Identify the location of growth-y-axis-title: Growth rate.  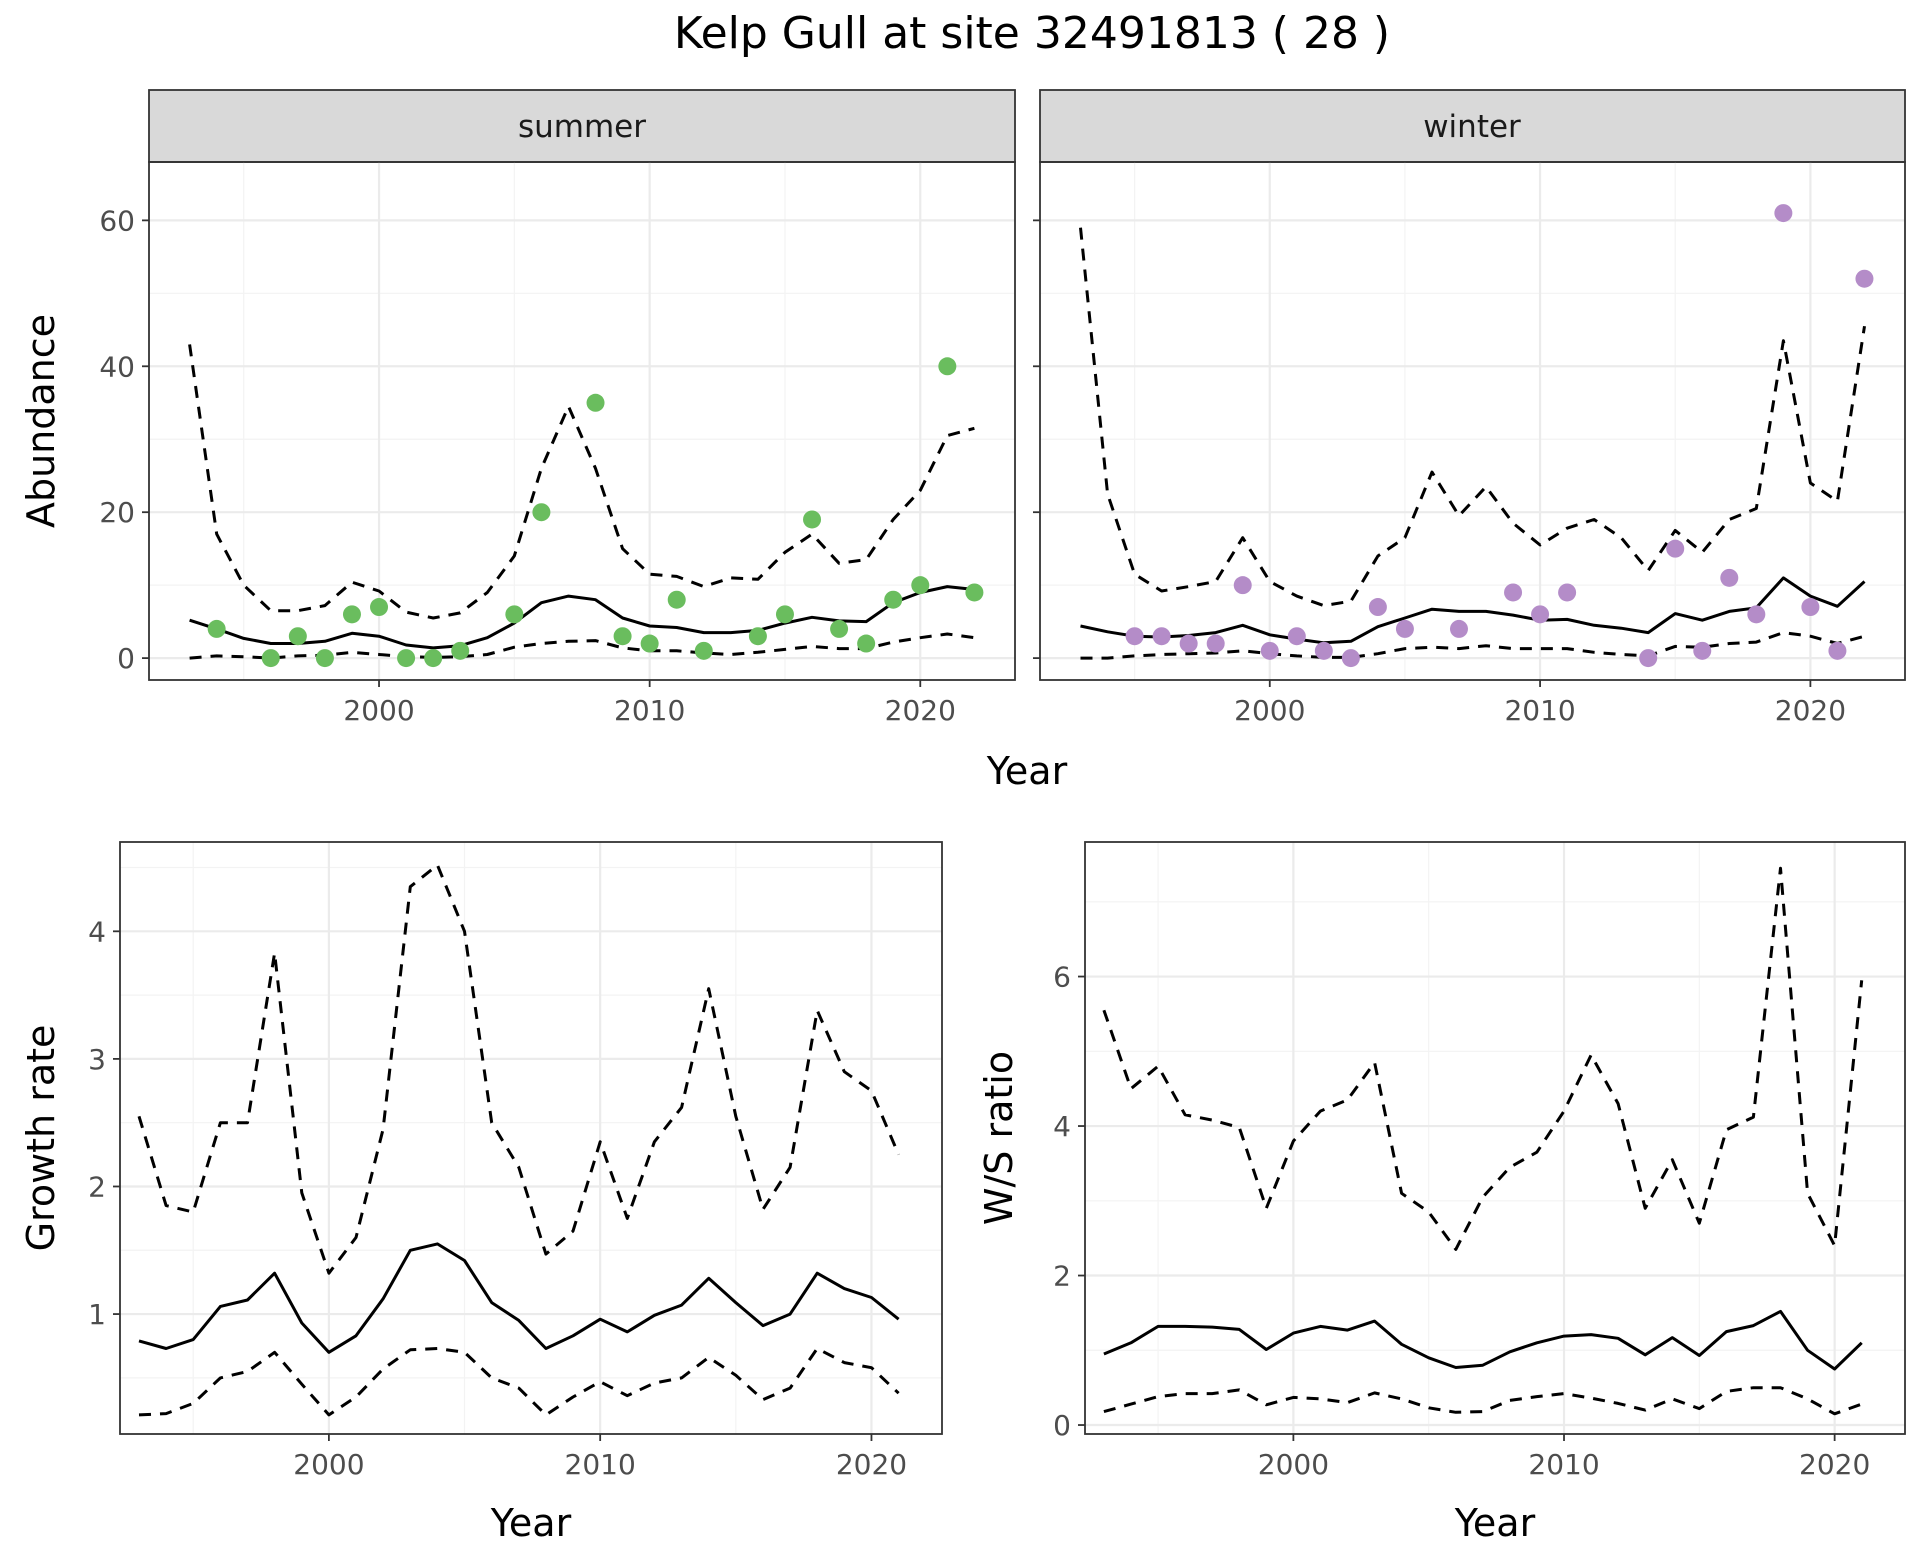
(41, 1138).